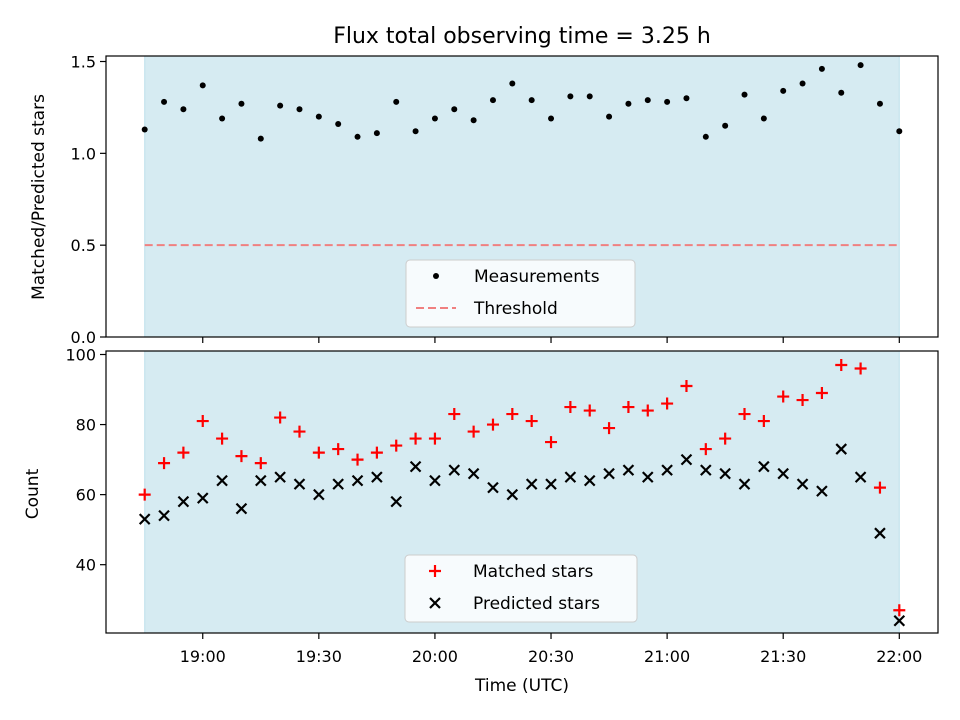 This screenshot has width=960, height=720. I want to click on legend-label: Measurements, so click(537, 277).